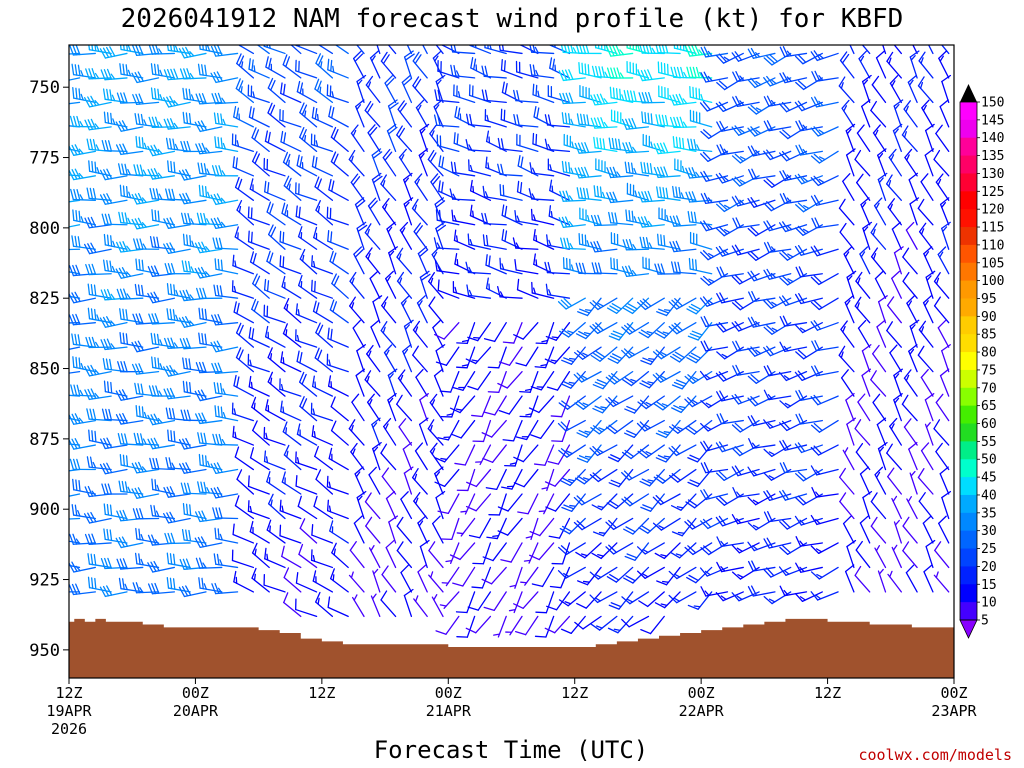 The image size is (1024, 768). What do you see at coordinates (989, 549) in the screenshot?
I see `colorbar-label: 25` at bounding box center [989, 549].